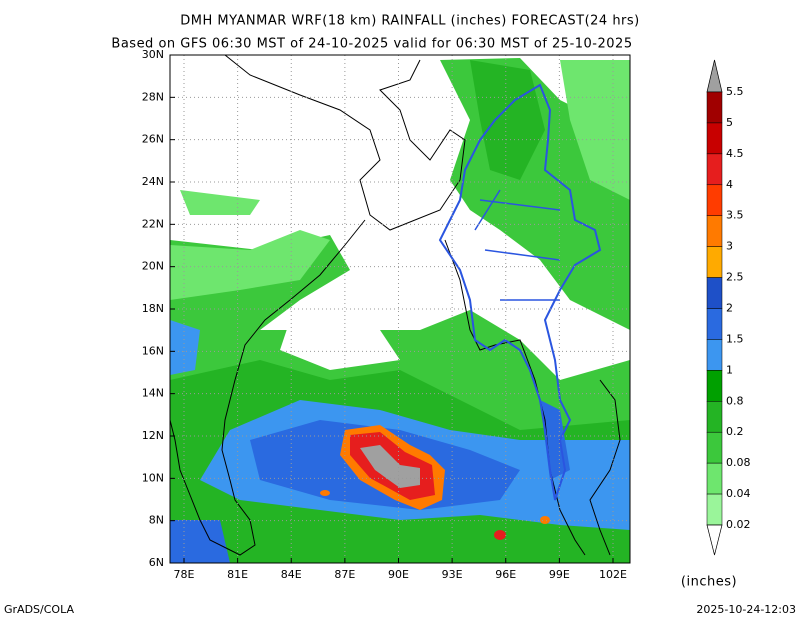 This screenshot has width=800, height=622. Describe the element at coordinates (735, 215) in the screenshot. I see `colorbar-label: 3.5` at that location.